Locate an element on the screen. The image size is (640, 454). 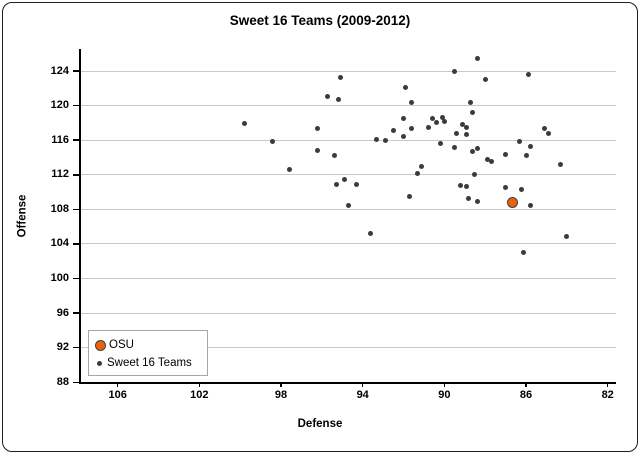
y-tick-label: 92 is located at coordinates (62, 347).